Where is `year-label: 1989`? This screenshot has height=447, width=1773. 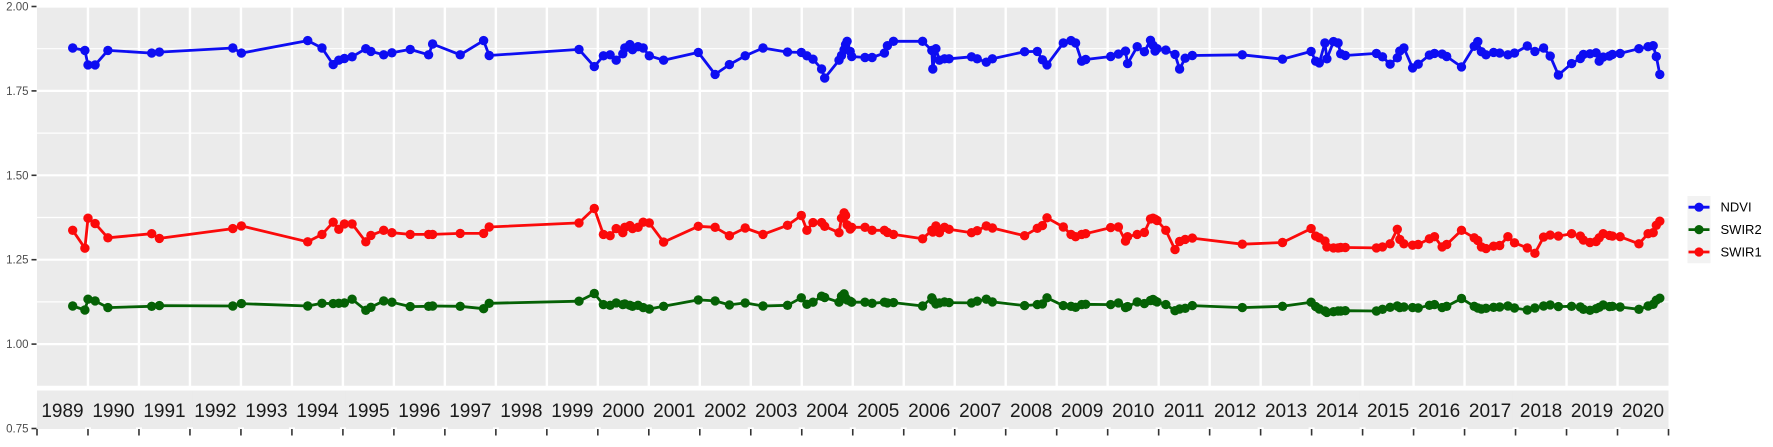
year-label: 1989 is located at coordinates (62, 411).